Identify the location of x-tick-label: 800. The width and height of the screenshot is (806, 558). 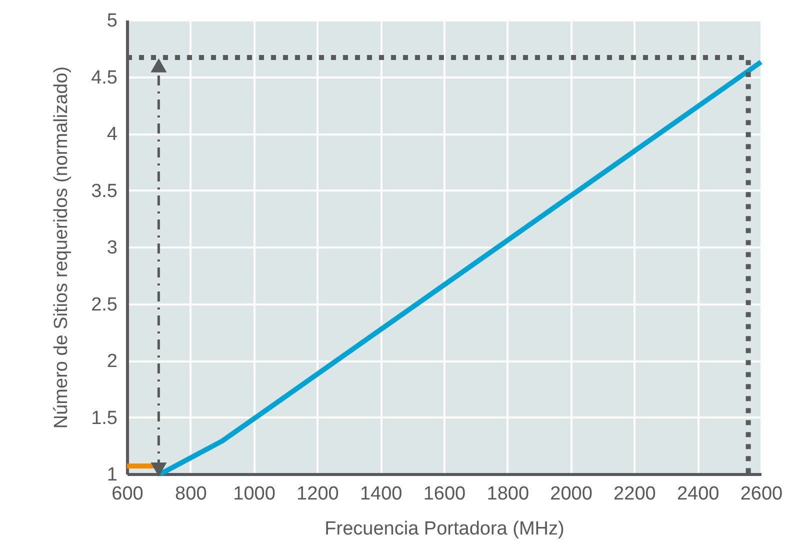
(191, 494).